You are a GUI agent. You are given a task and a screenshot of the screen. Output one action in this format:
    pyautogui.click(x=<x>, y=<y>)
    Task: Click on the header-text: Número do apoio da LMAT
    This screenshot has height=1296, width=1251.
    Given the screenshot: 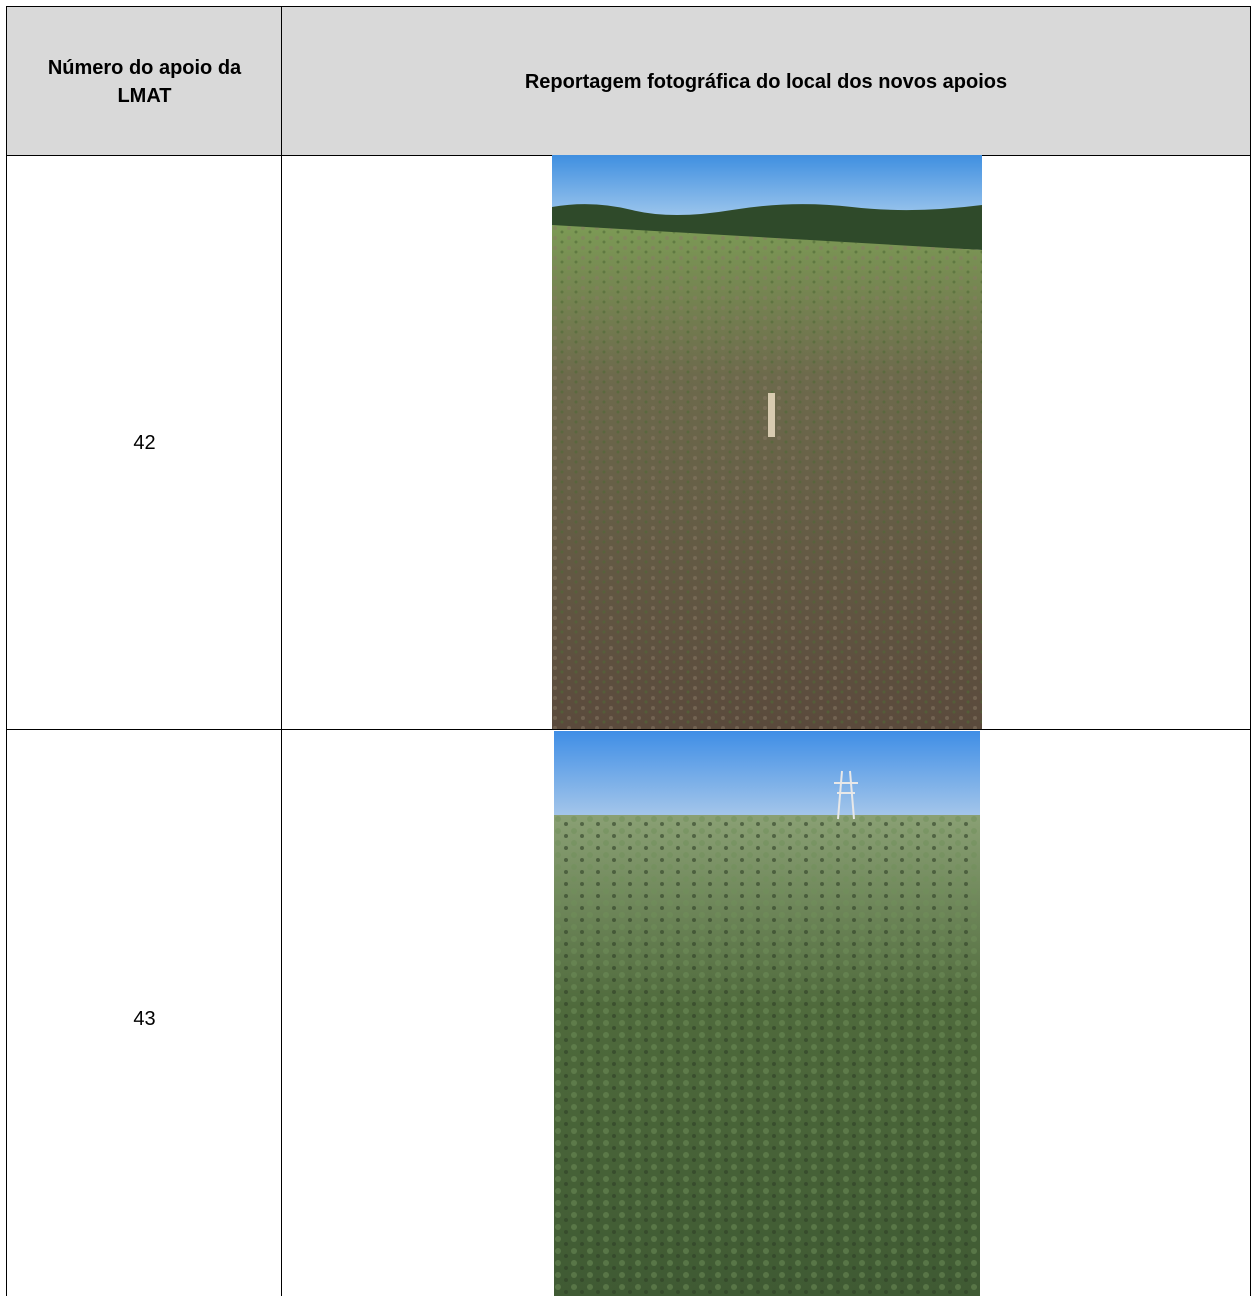 What is the action you would take?
    pyautogui.click(x=144, y=81)
    